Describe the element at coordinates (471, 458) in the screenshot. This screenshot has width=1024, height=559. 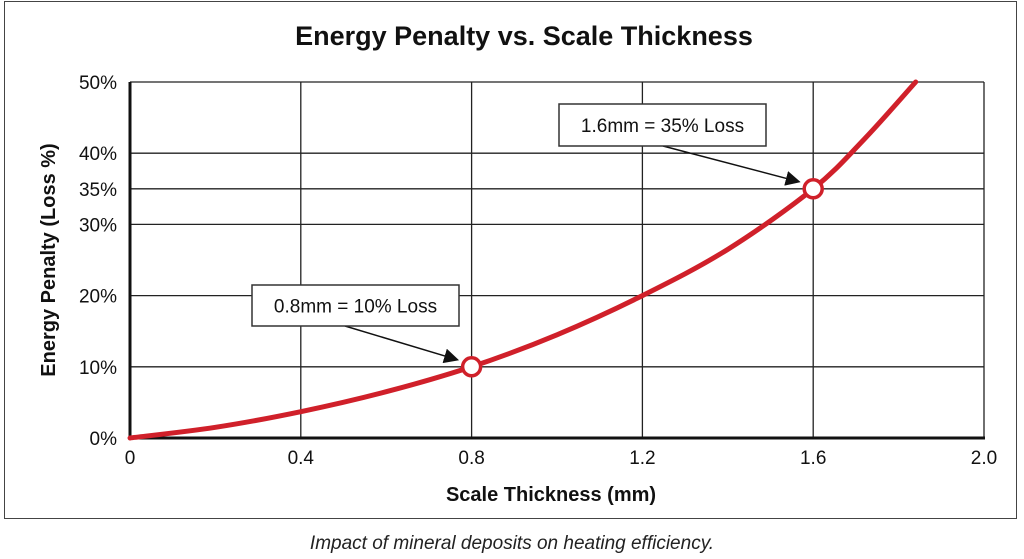
I see `x-tick-label: 0.8` at that location.